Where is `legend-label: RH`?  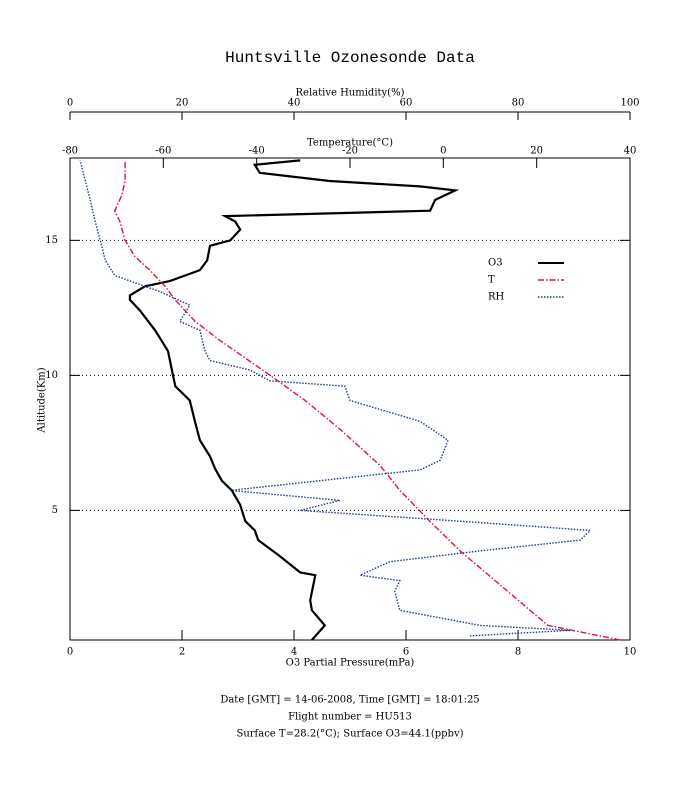
legend-label: RH is located at coordinates (496, 297).